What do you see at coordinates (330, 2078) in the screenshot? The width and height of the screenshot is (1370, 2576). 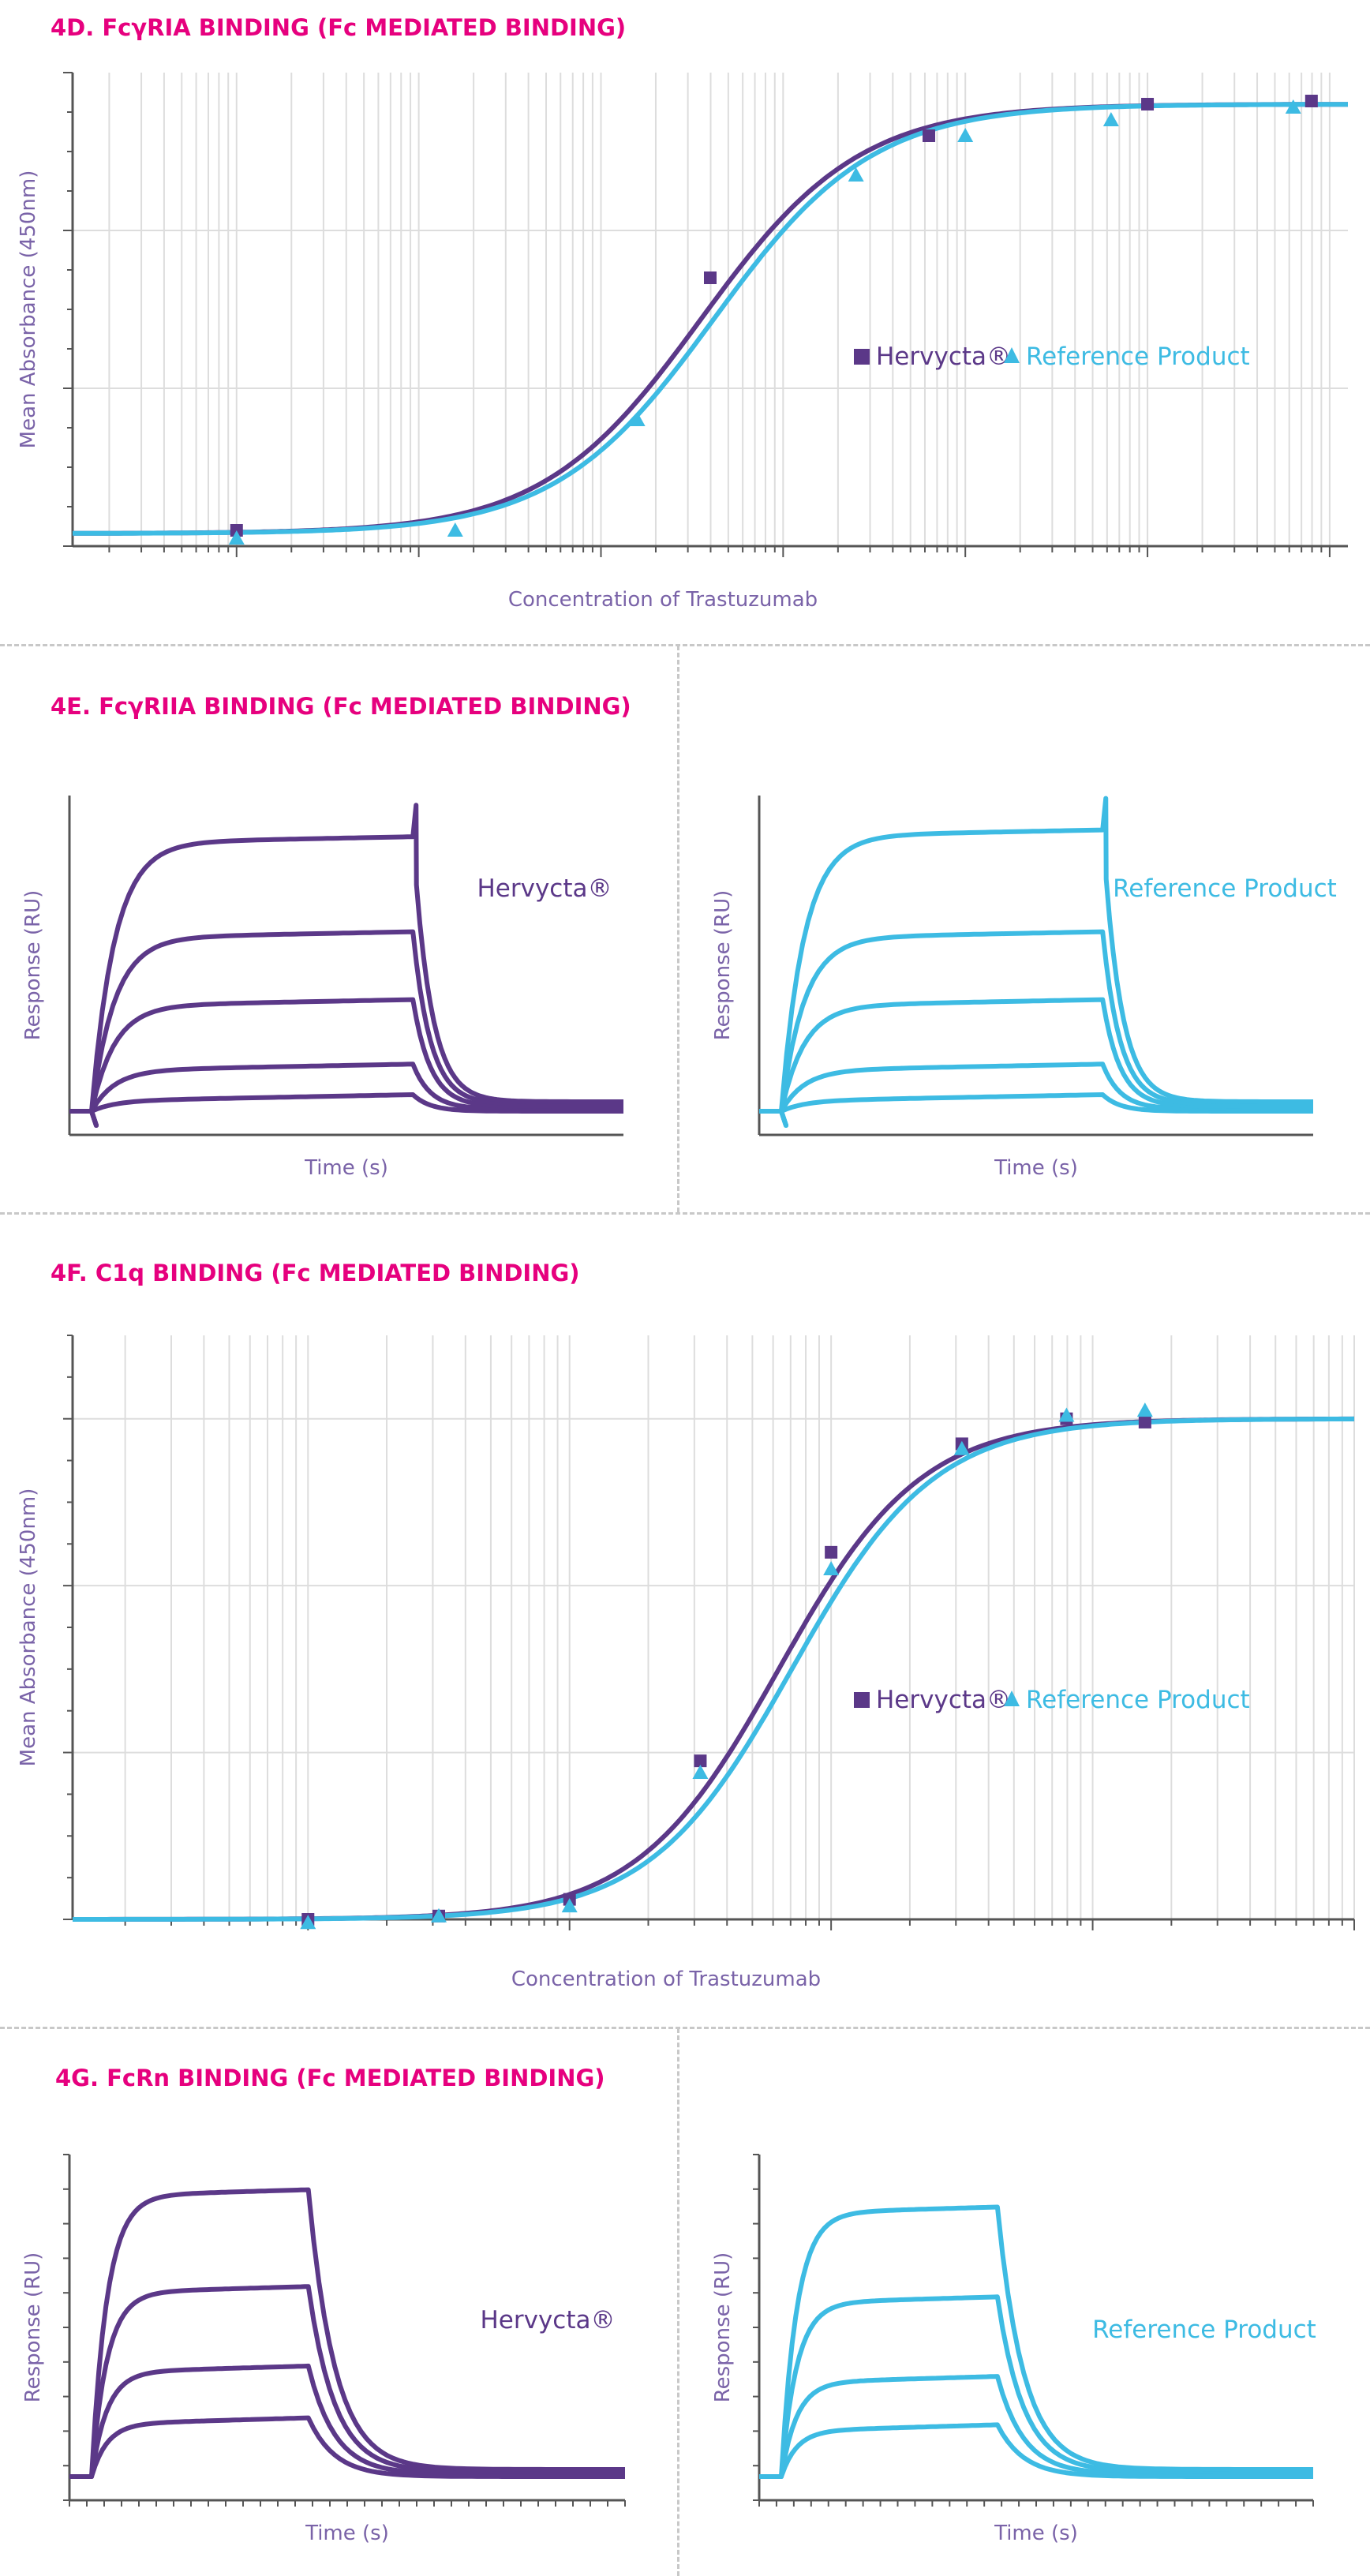 I see `section-4g-title: 4G. FcRn BINDING (Fc MEDIATED BINDING)` at bounding box center [330, 2078].